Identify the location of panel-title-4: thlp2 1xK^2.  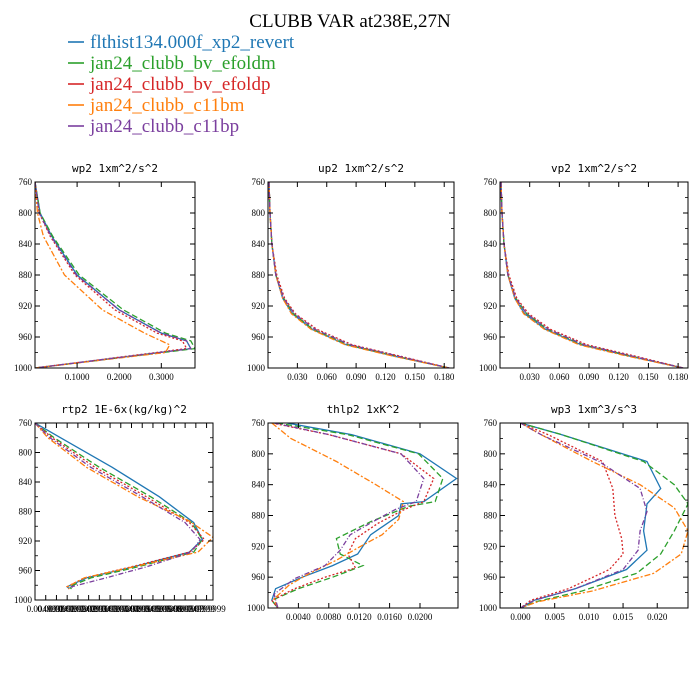
(363, 409).